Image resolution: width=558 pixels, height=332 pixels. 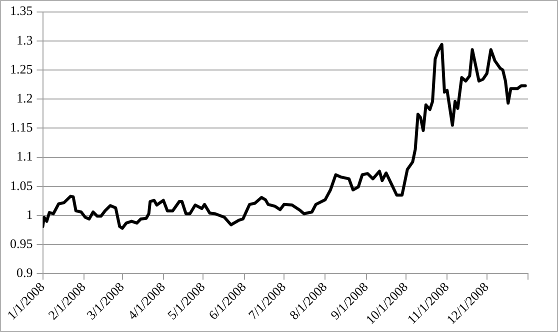 I want to click on y-tick-label: 0.9, so click(x=24, y=272).